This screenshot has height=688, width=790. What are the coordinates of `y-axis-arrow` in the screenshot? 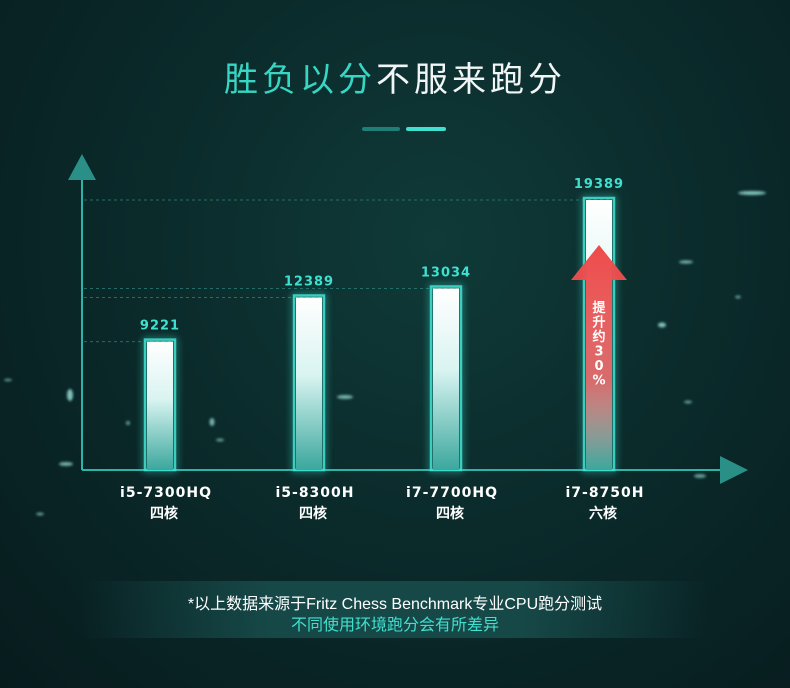 It's located at (82, 167).